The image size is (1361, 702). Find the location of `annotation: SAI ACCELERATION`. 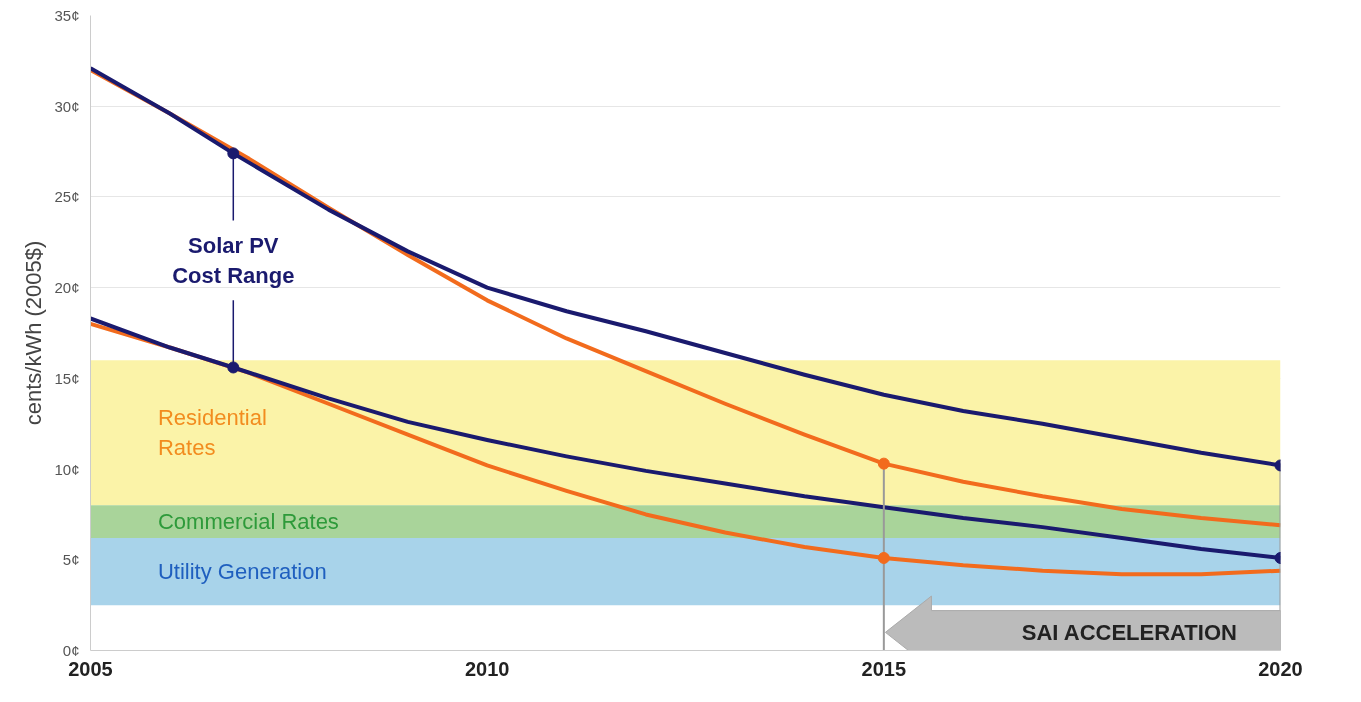

annotation: SAI ACCELERATION is located at coordinates (1129, 632).